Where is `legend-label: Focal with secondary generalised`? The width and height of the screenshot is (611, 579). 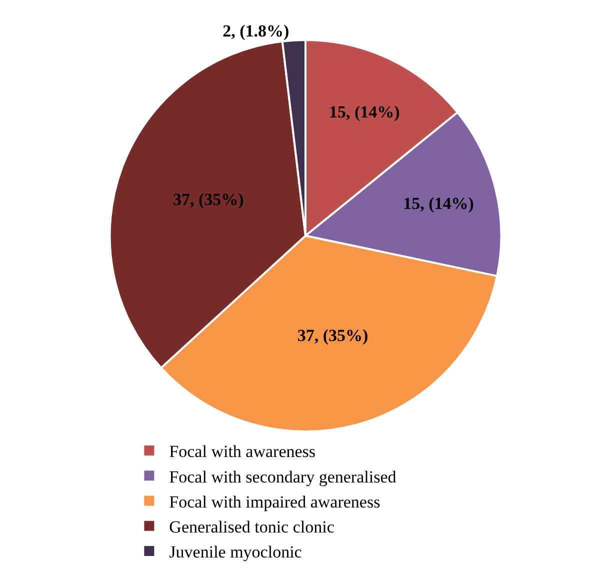 legend-label: Focal with secondary generalised is located at coordinates (283, 476).